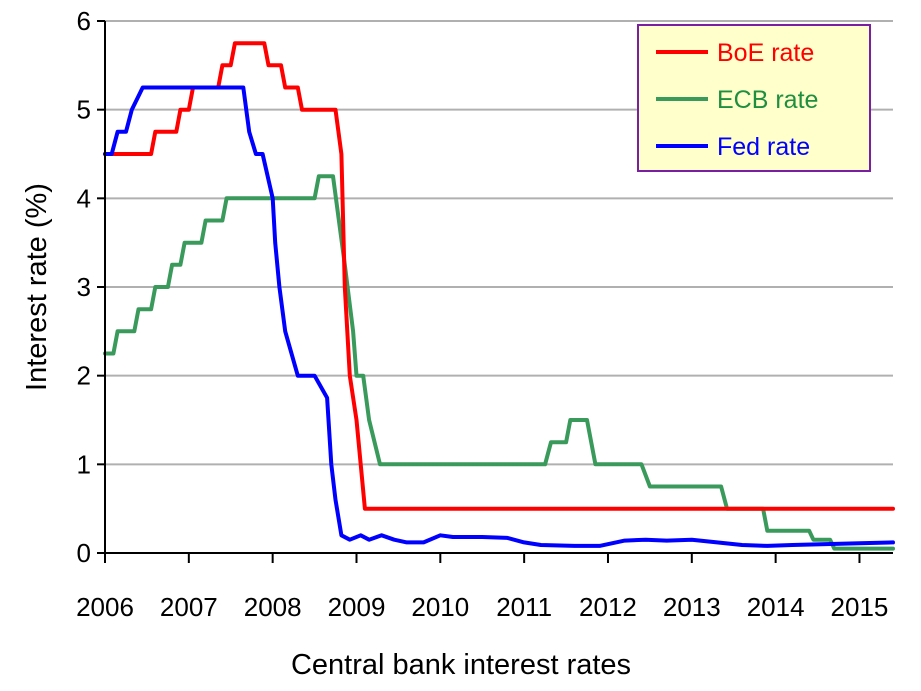 This screenshot has width=921, height=691. Describe the element at coordinates (860, 607) in the screenshot. I see `x-tick-label: 2015` at that location.